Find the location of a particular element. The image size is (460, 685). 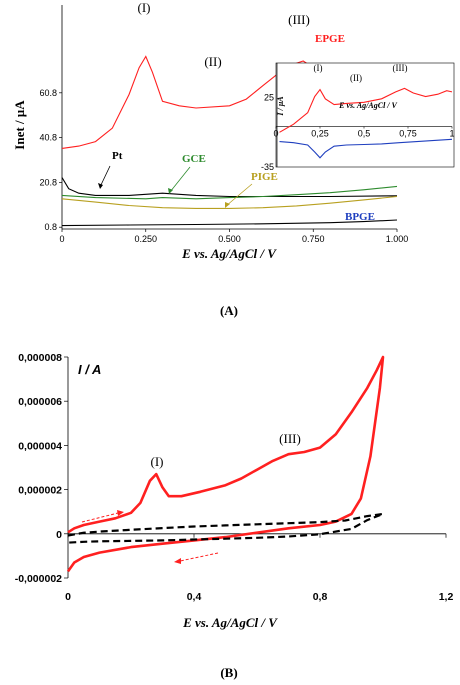

panel-a-gce-arrowhead is located at coordinates (170, 191).